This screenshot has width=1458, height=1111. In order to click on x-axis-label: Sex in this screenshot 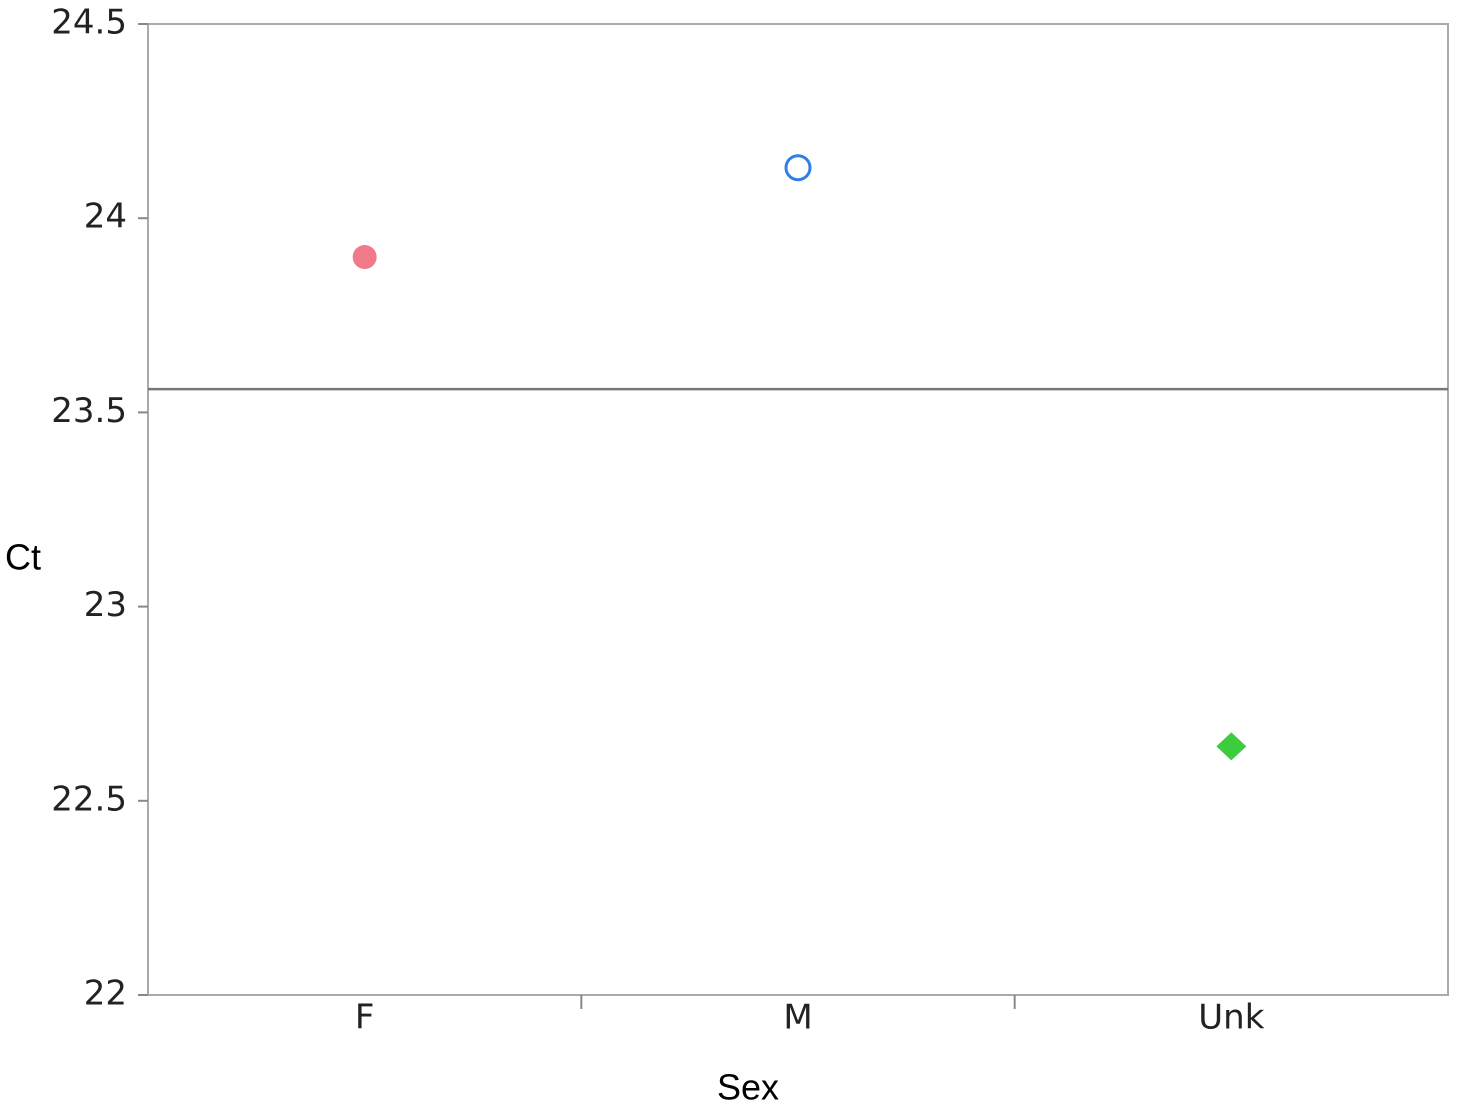, I will do `click(748, 1087)`.